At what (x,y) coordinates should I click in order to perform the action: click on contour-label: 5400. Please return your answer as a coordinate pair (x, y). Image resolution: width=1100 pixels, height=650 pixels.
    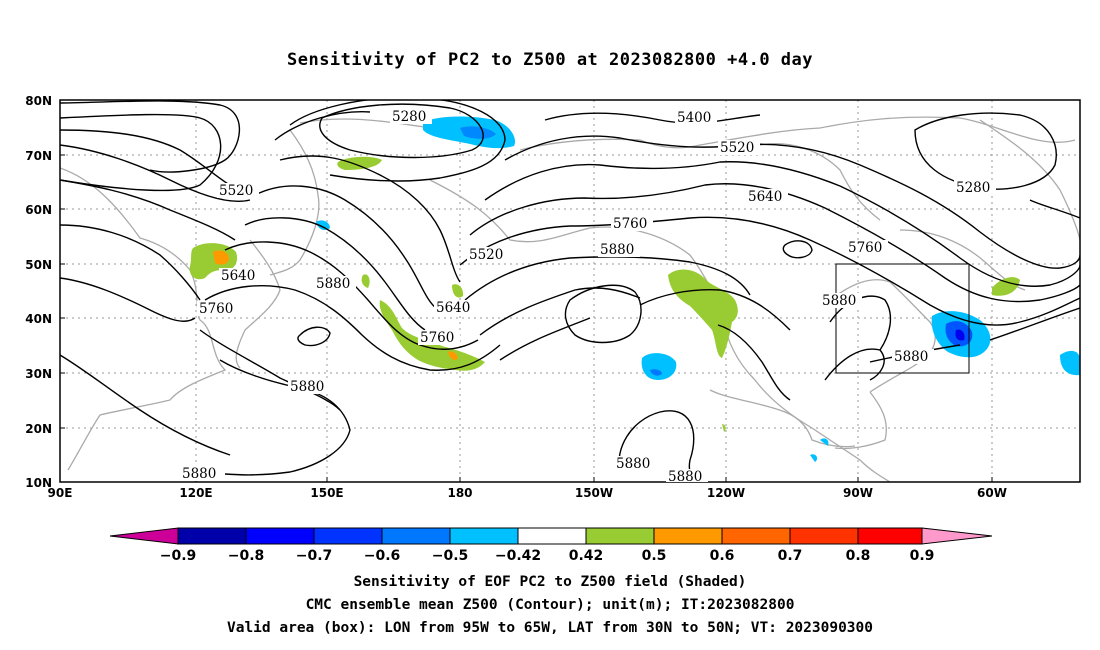
    Looking at the image, I should click on (694, 118).